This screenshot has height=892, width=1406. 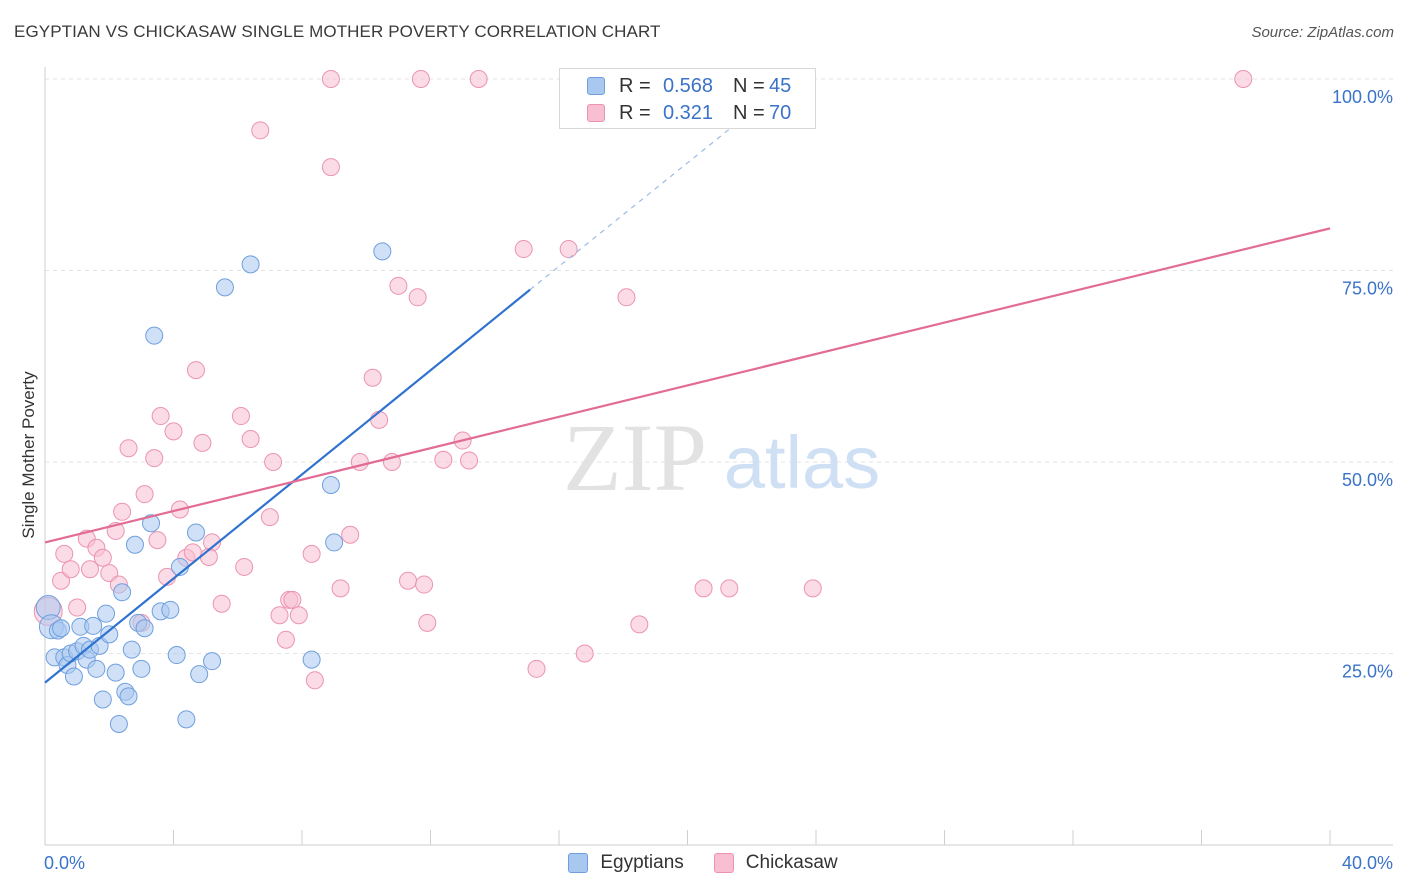 I want to click on legend-r-label: R =, so click(x=635, y=112).